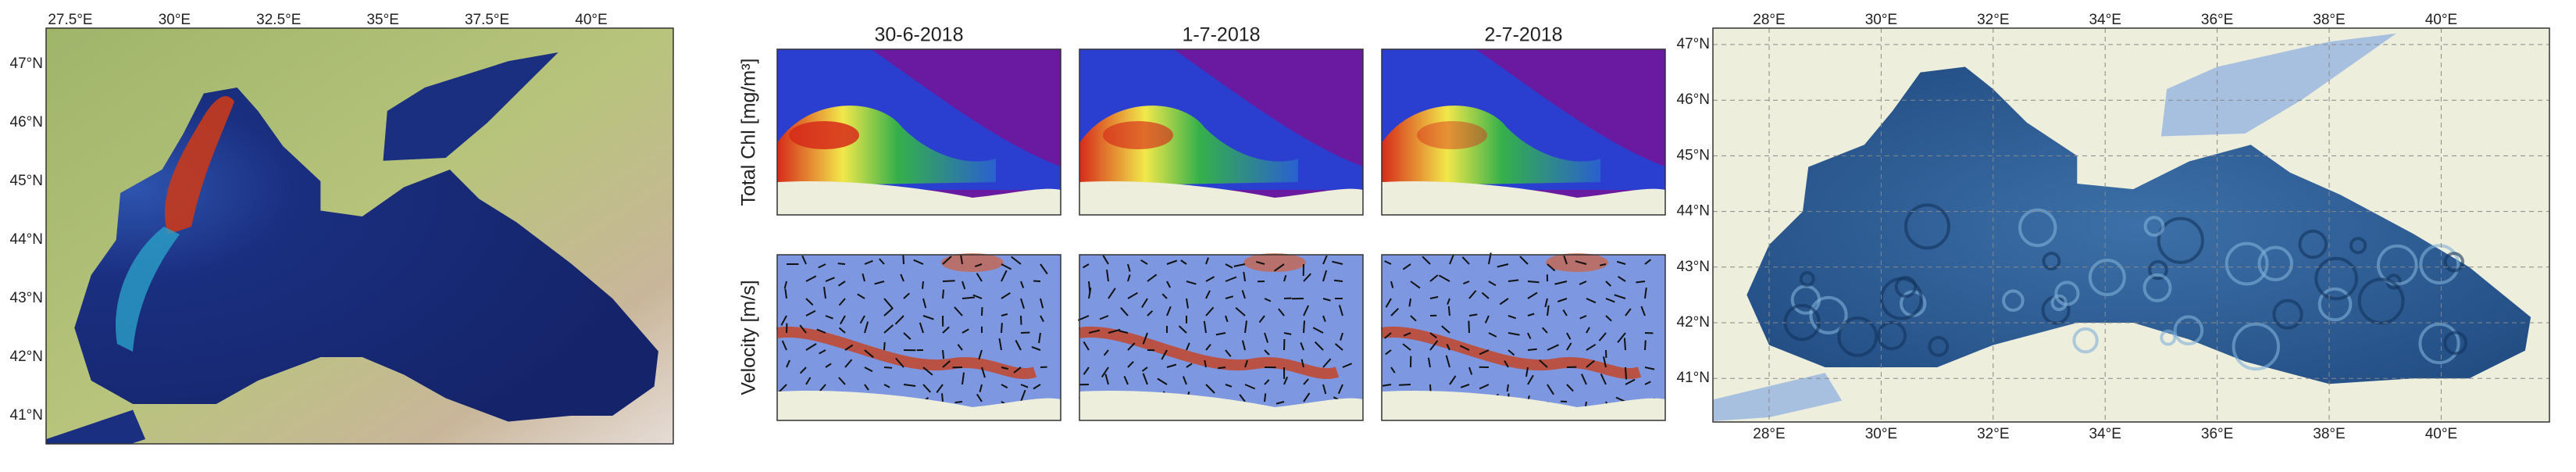 The image size is (2576, 472). What do you see at coordinates (1523, 198) in the screenshot?
I see `land` at bounding box center [1523, 198].